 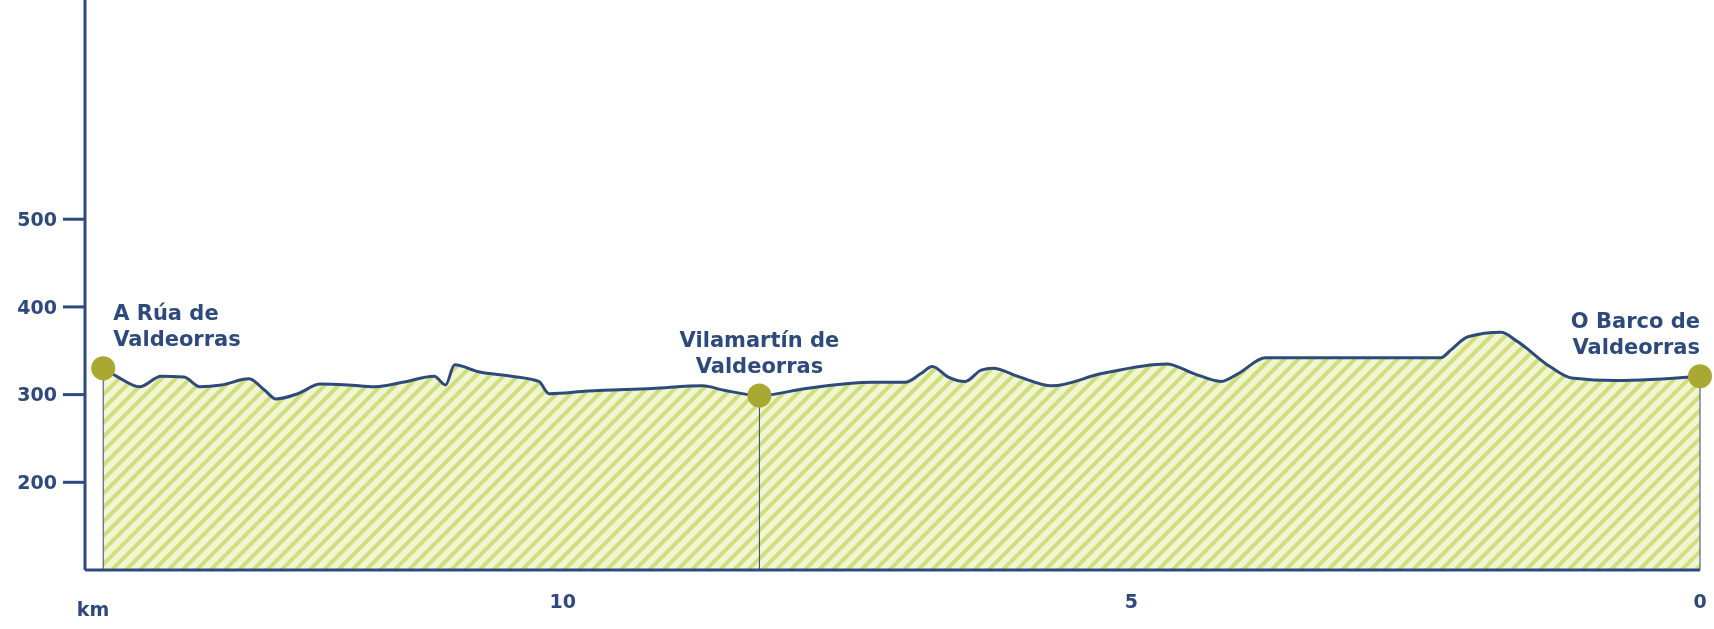 I want to click on x-tick-label: 0, so click(x=1700, y=601).